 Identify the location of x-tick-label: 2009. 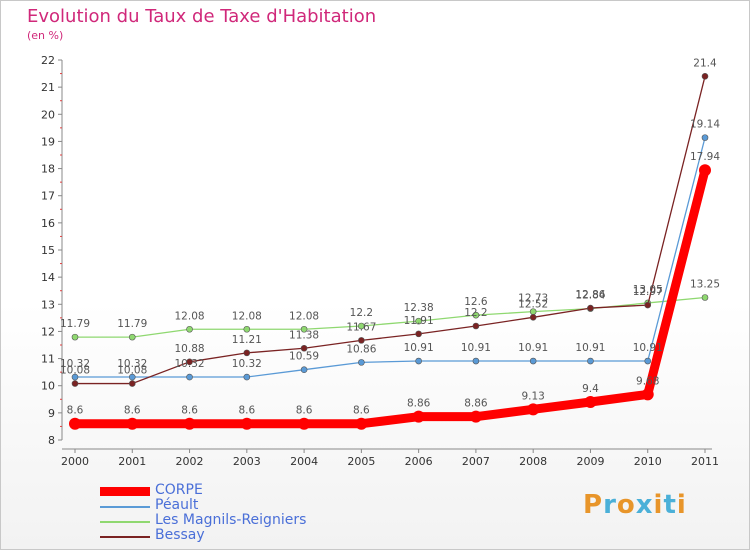
(590, 461).